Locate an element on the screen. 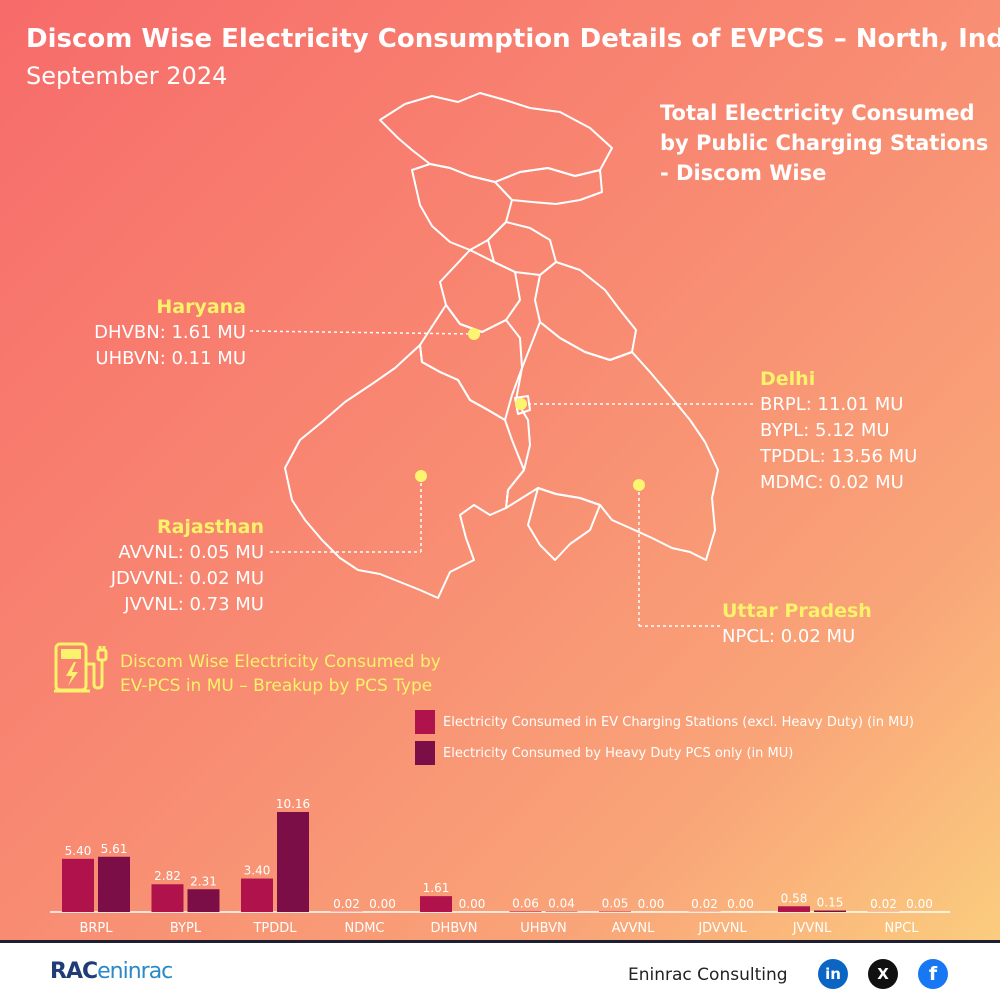 The height and width of the screenshot is (1000, 1000). region-item: DHVBN: 1.61 MU is located at coordinates (170, 332).